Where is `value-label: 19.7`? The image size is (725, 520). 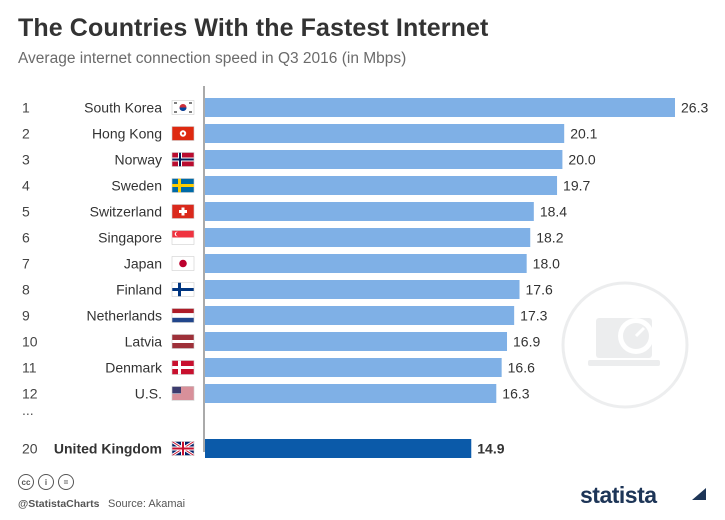 value-label: 19.7 is located at coordinates (576, 186).